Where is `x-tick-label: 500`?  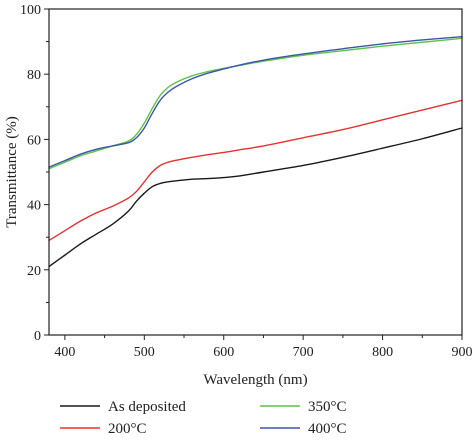
x-tick-label: 500 is located at coordinates (144, 352).